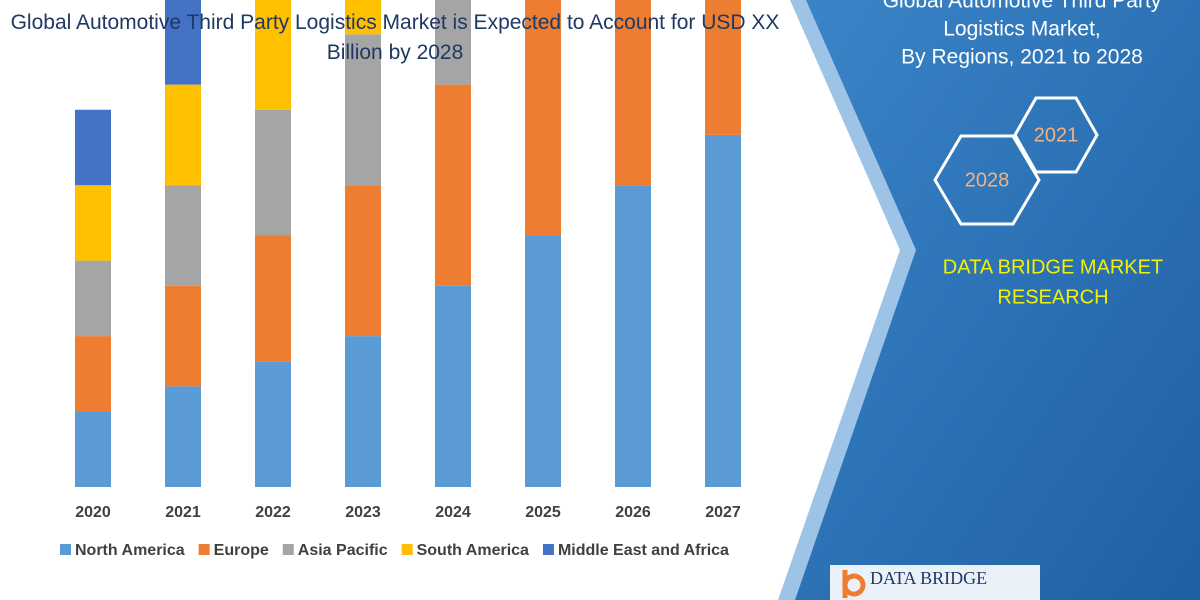  Describe the element at coordinates (1022, 29) in the screenshot. I see `panel-title: Logistics Market,` at that location.